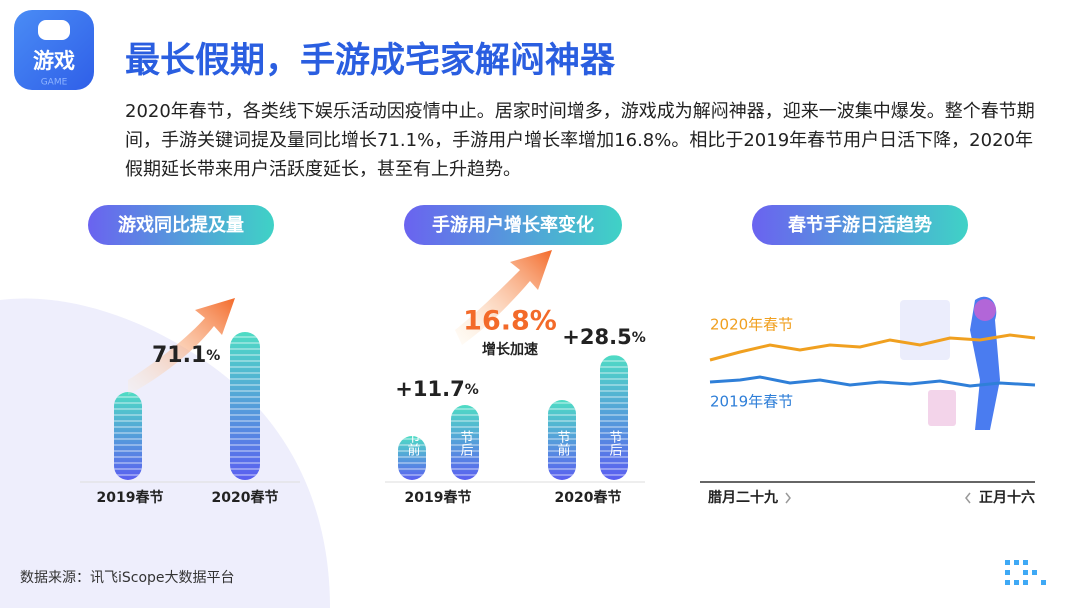 The image size is (1080, 608). What do you see at coordinates (438, 497) in the screenshot?
I see `group-label: 2019春节` at bounding box center [438, 497].